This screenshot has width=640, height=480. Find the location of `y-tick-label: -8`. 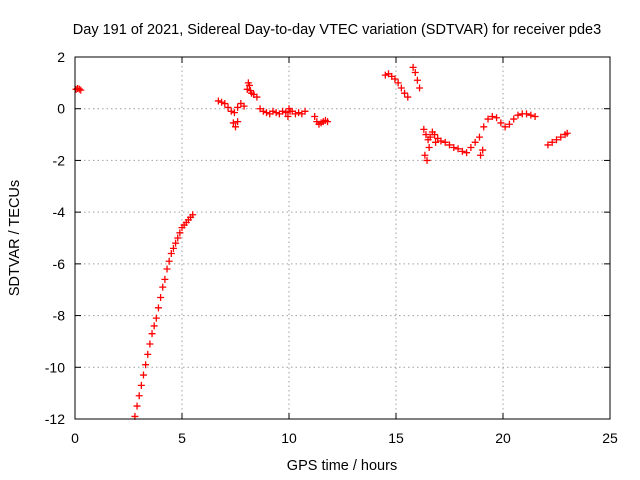

y-tick-label: -8 is located at coordinates (59, 316).